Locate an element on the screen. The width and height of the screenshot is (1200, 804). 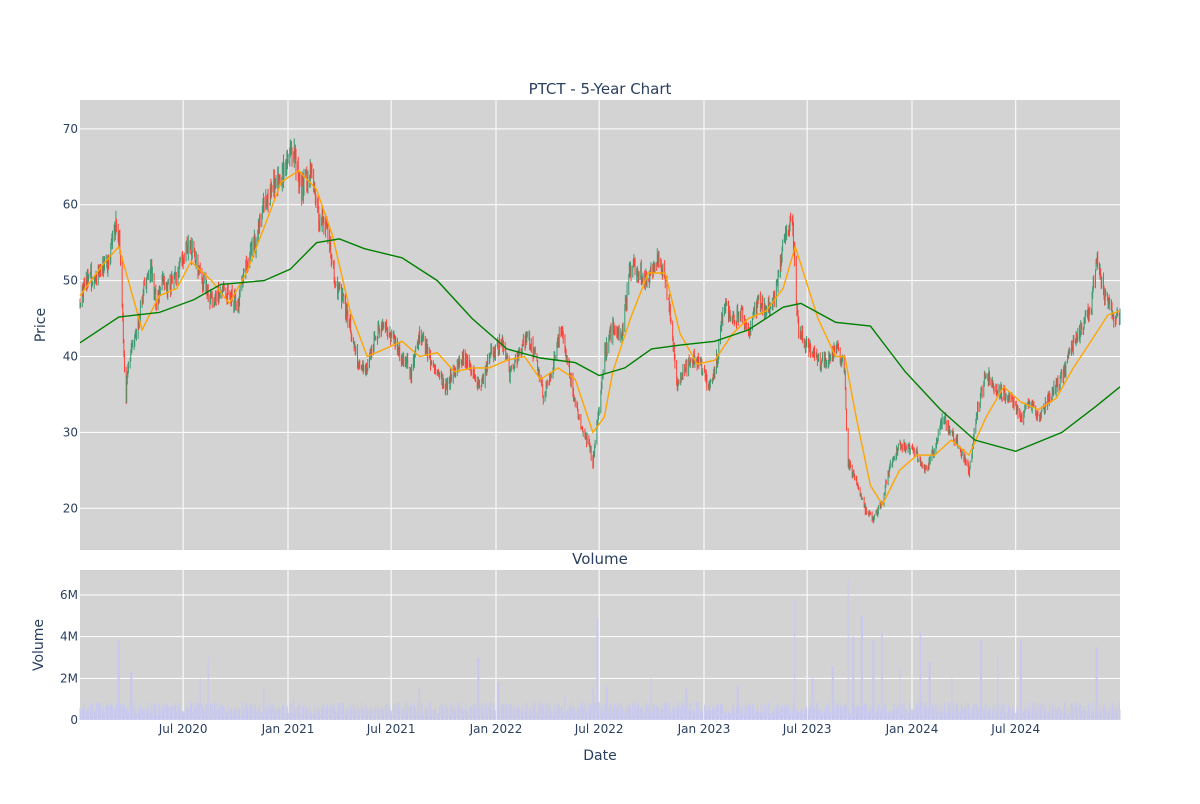
price-y-tick-label: 60 is located at coordinates (70, 205).